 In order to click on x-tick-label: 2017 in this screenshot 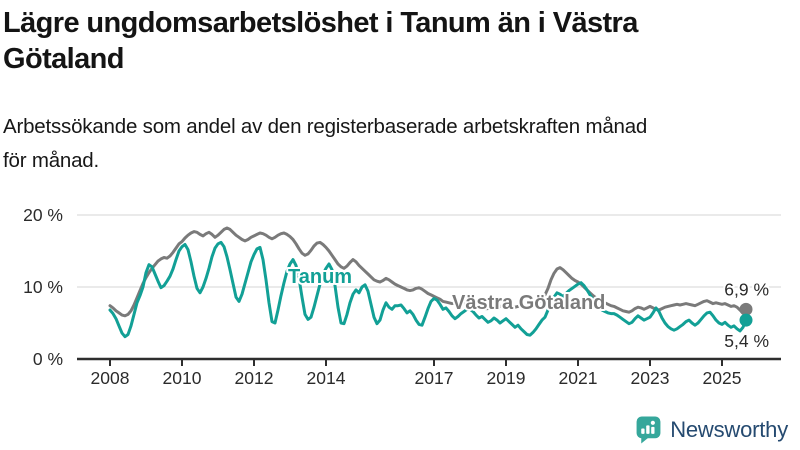, I will do `click(434, 378)`.